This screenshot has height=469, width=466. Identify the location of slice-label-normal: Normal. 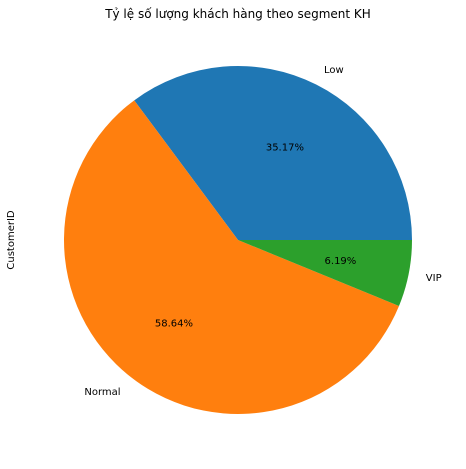
(102, 392).